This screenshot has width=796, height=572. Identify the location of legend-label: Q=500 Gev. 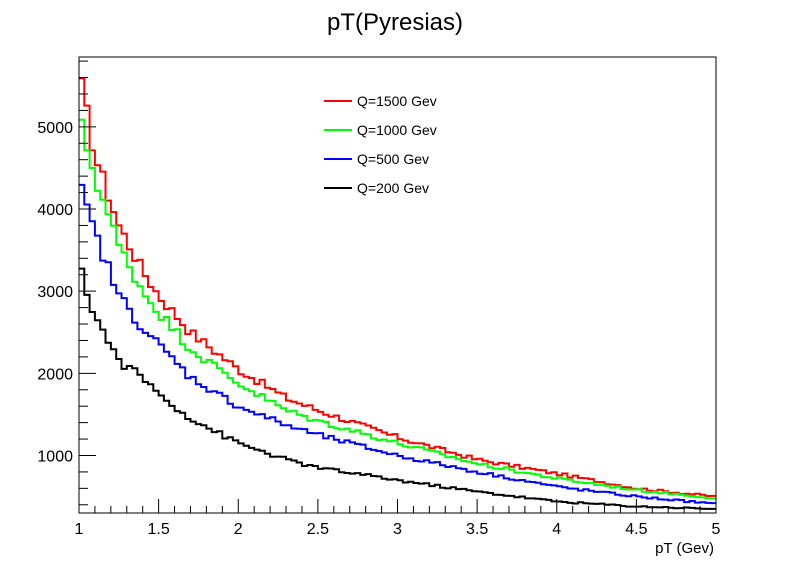
(393, 159).